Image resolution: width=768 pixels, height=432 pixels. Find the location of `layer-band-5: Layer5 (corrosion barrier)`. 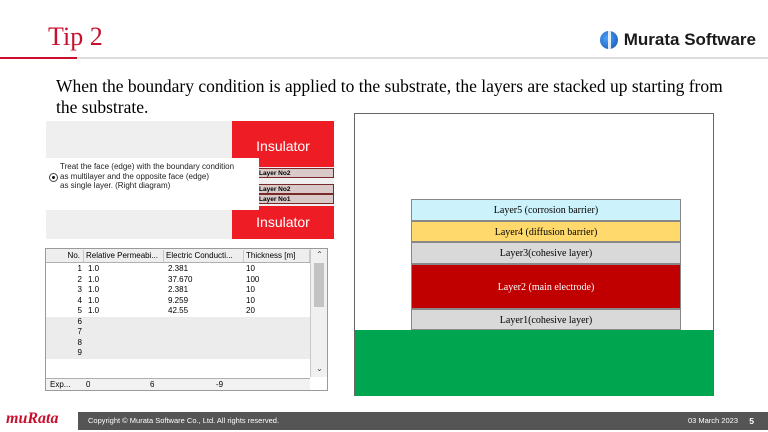

layer-band-5: Layer5 (corrosion barrier) is located at coordinates (546, 210).